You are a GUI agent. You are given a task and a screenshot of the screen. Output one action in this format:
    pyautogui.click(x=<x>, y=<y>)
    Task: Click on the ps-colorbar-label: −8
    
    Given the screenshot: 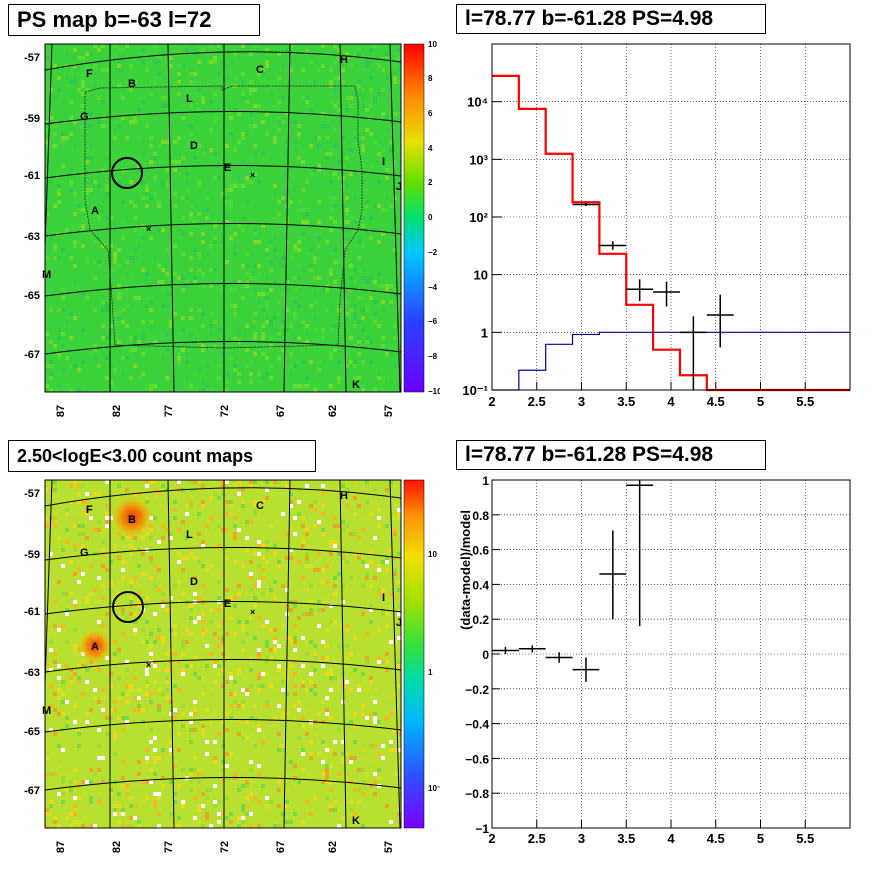 What is the action you would take?
    pyautogui.click(x=433, y=356)
    